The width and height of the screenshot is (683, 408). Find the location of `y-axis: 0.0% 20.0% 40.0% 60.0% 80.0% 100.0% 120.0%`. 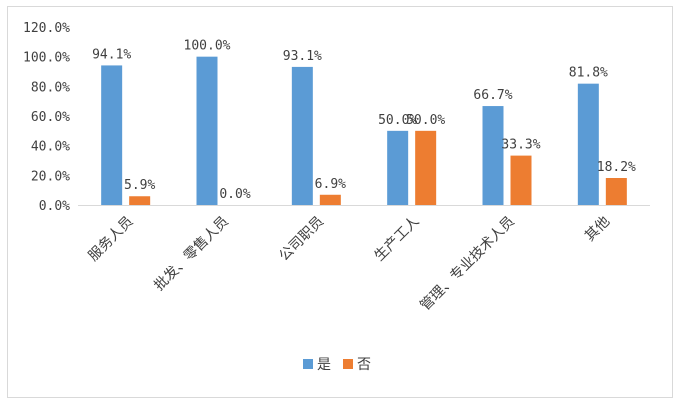

y-axis: 0.0% 20.0% 40.0% 60.0% 80.0% 100.0% 120.0% is located at coordinates (46, 117).